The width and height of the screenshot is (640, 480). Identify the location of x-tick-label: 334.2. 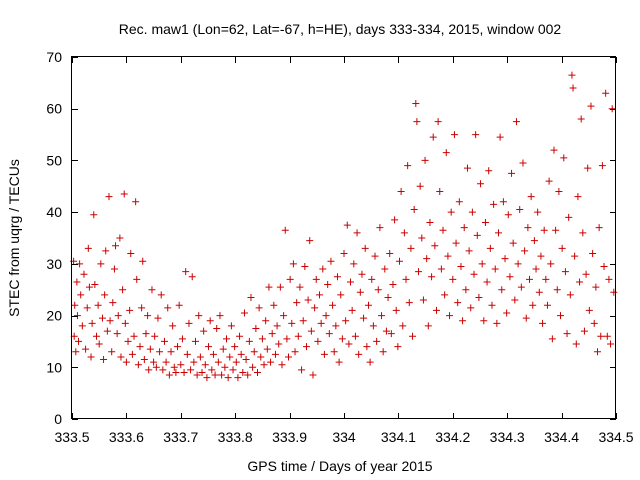
(452, 437).